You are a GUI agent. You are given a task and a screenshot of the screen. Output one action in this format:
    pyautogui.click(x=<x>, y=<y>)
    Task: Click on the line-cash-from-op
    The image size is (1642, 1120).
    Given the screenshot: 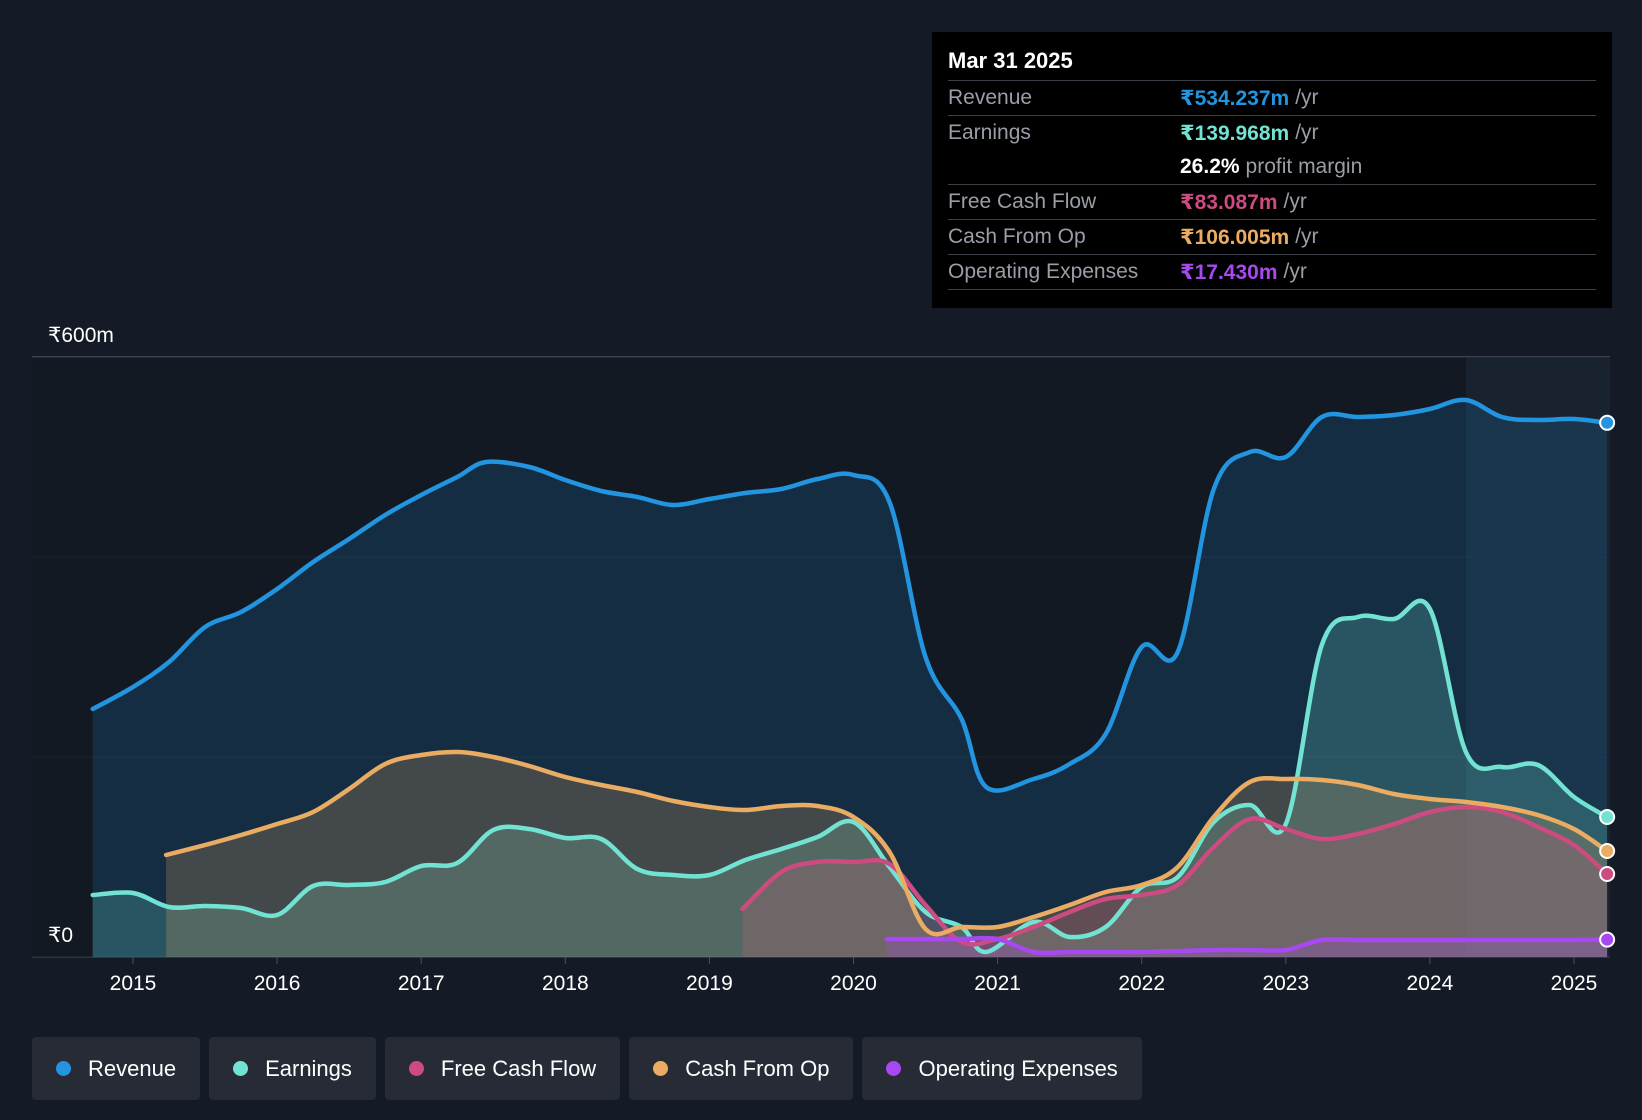 What is the action you would take?
    pyautogui.click(x=886, y=843)
    